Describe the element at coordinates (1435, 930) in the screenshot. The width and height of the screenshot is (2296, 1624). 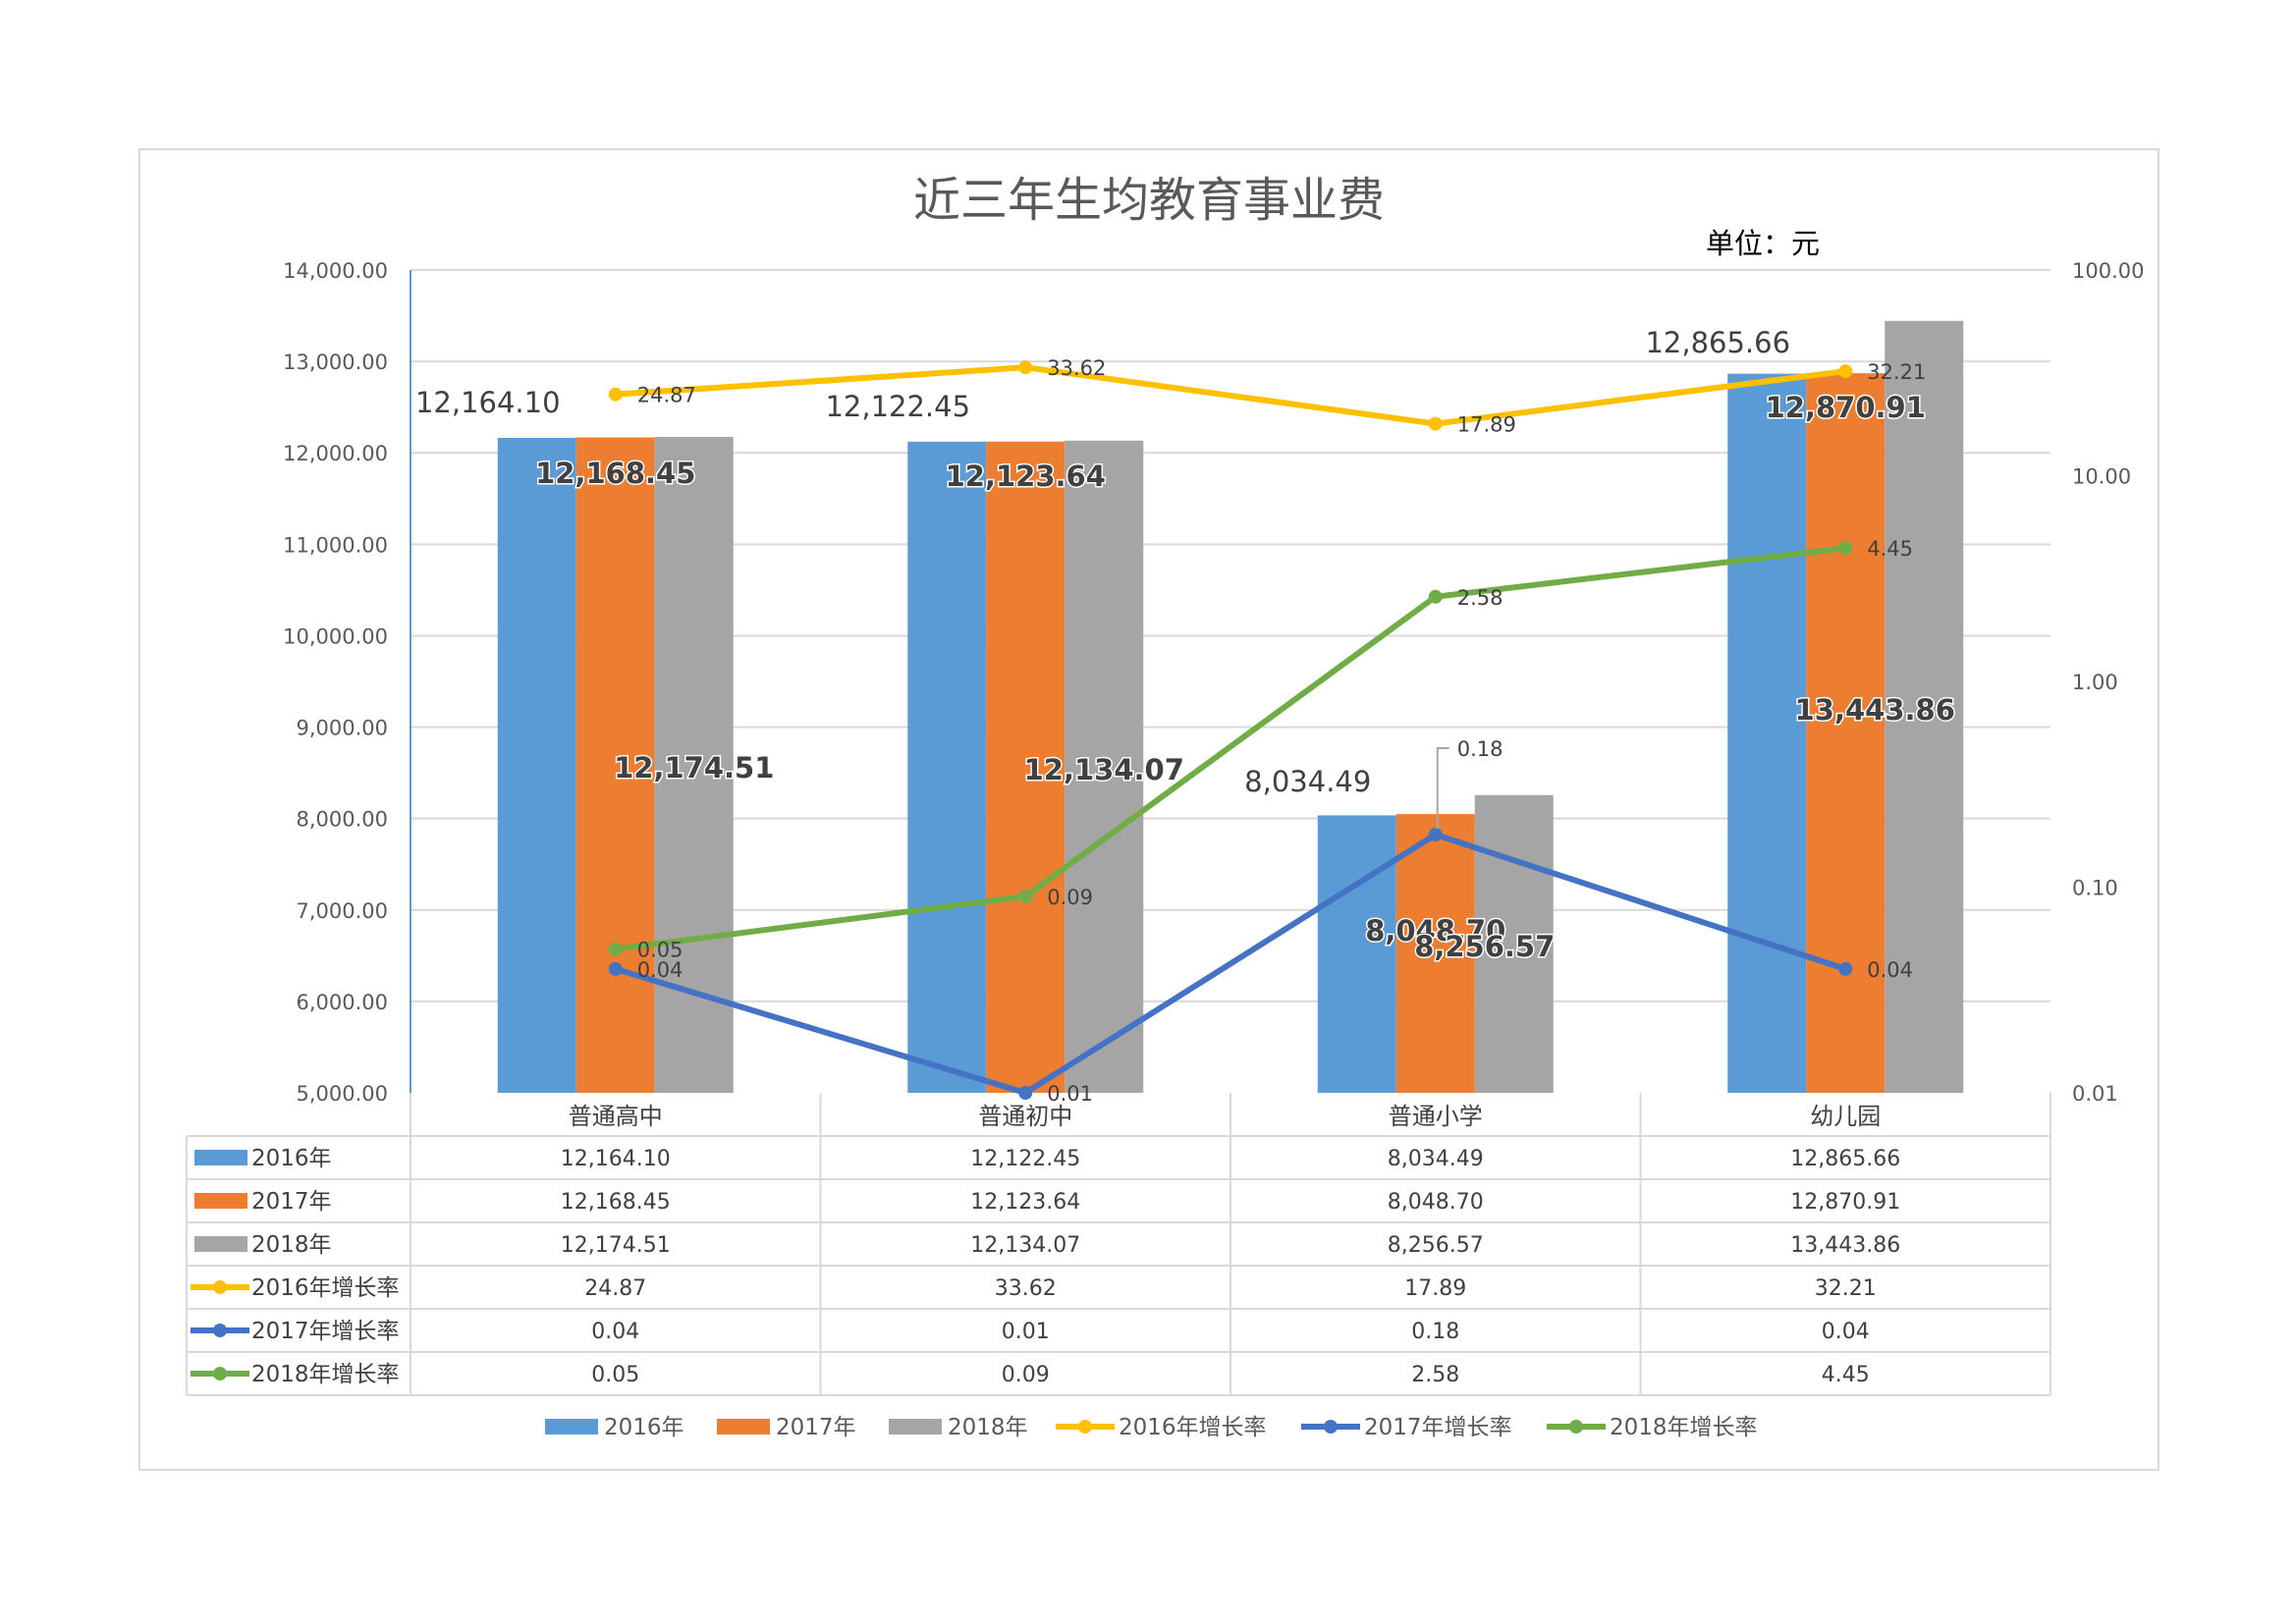
I see `bar-data-label: 8,048.70` at that location.